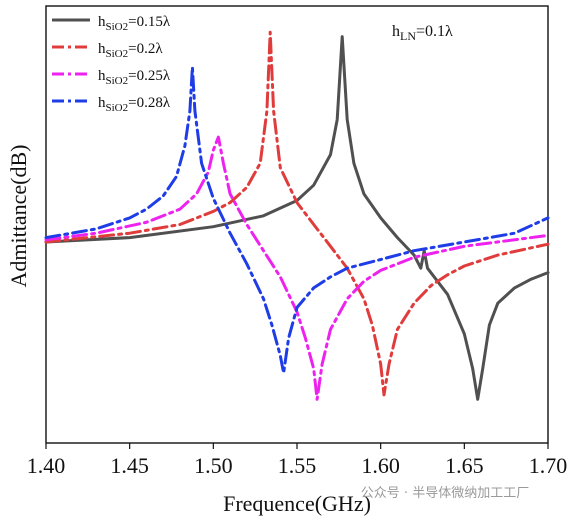  What do you see at coordinates (464, 465) in the screenshot?
I see `x-tick-label: 1.65` at bounding box center [464, 465].